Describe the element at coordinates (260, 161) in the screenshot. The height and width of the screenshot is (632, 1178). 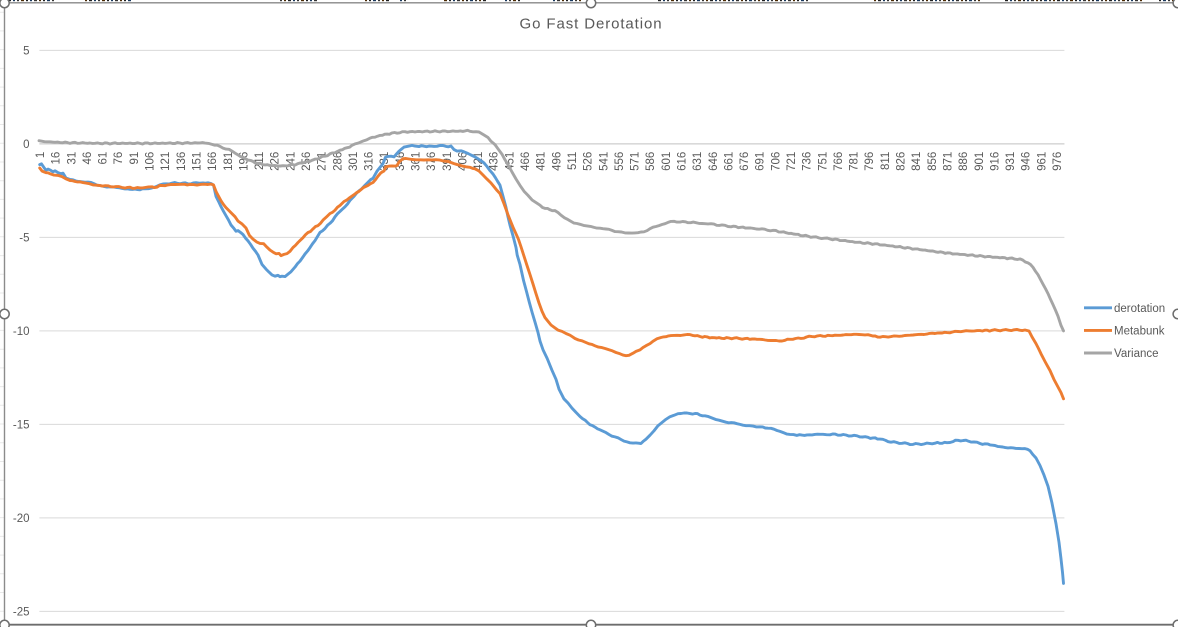
I see `svg-text: 211` at that location.